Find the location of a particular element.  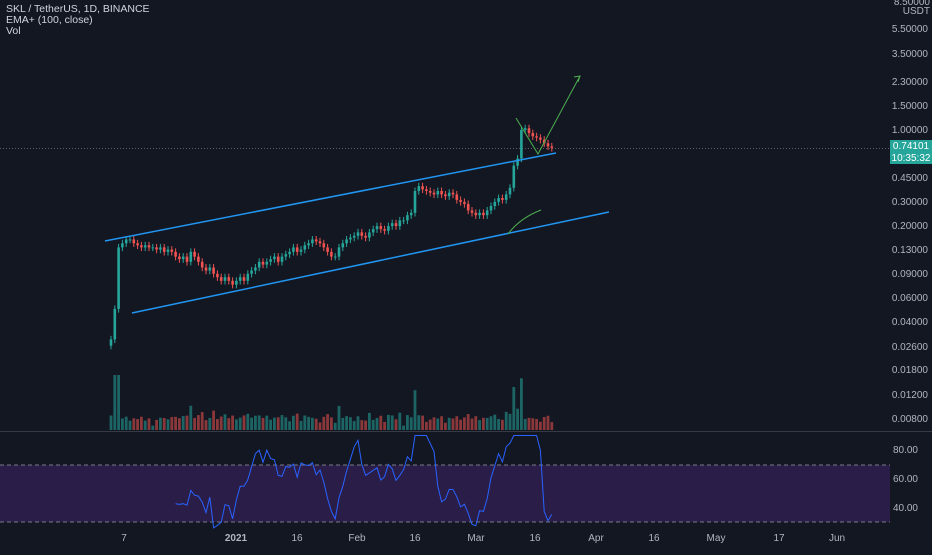

symbol-title: SKL / TetherUS, 1D, BINANCE is located at coordinates (78, 9).